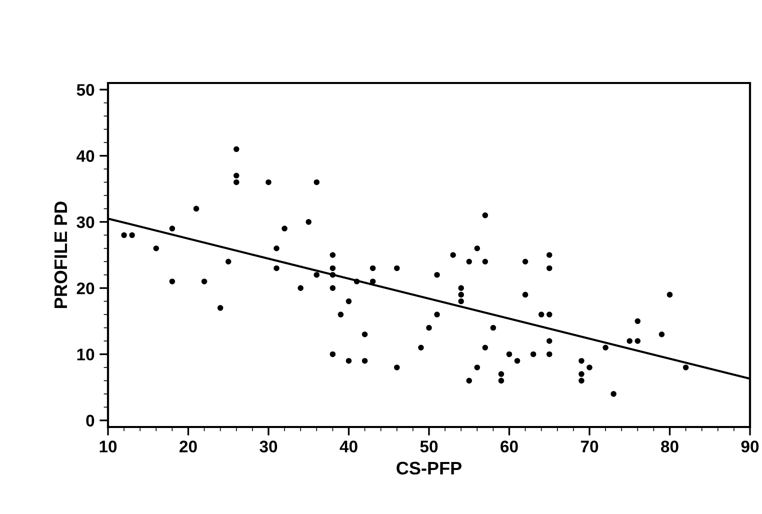  What do you see at coordinates (669, 446) in the screenshot?
I see `x-tick-label: 80` at bounding box center [669, 446].